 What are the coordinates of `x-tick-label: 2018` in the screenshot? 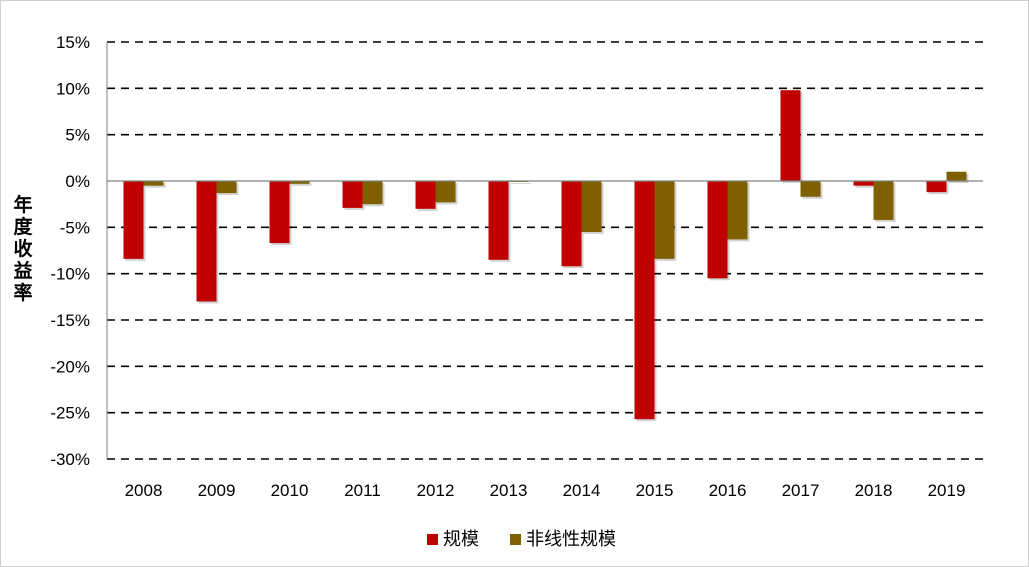 It's located at (874, 490).